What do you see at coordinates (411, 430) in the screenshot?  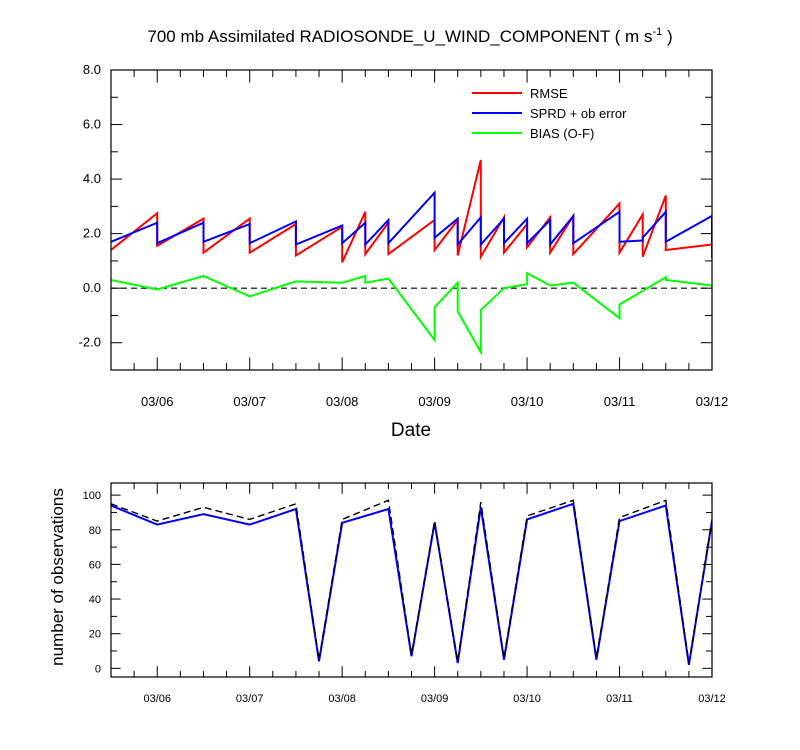 I see `x-axis-label: Date` at bounding box center [411, 430].